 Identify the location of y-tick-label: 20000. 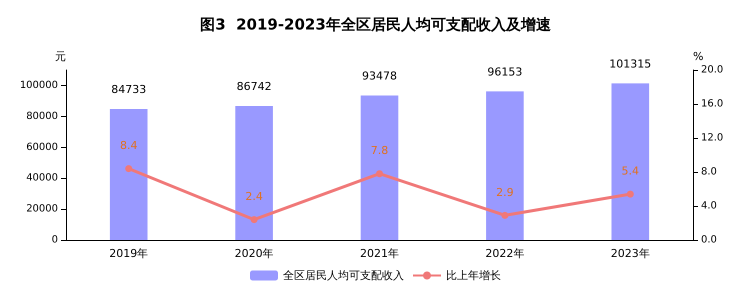
(42, 209).